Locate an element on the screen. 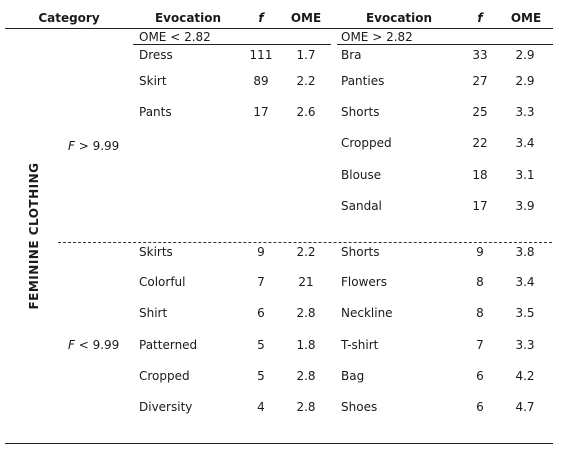  s1-right-row6-ome: 3.9 is located at coordinates (525, 206).